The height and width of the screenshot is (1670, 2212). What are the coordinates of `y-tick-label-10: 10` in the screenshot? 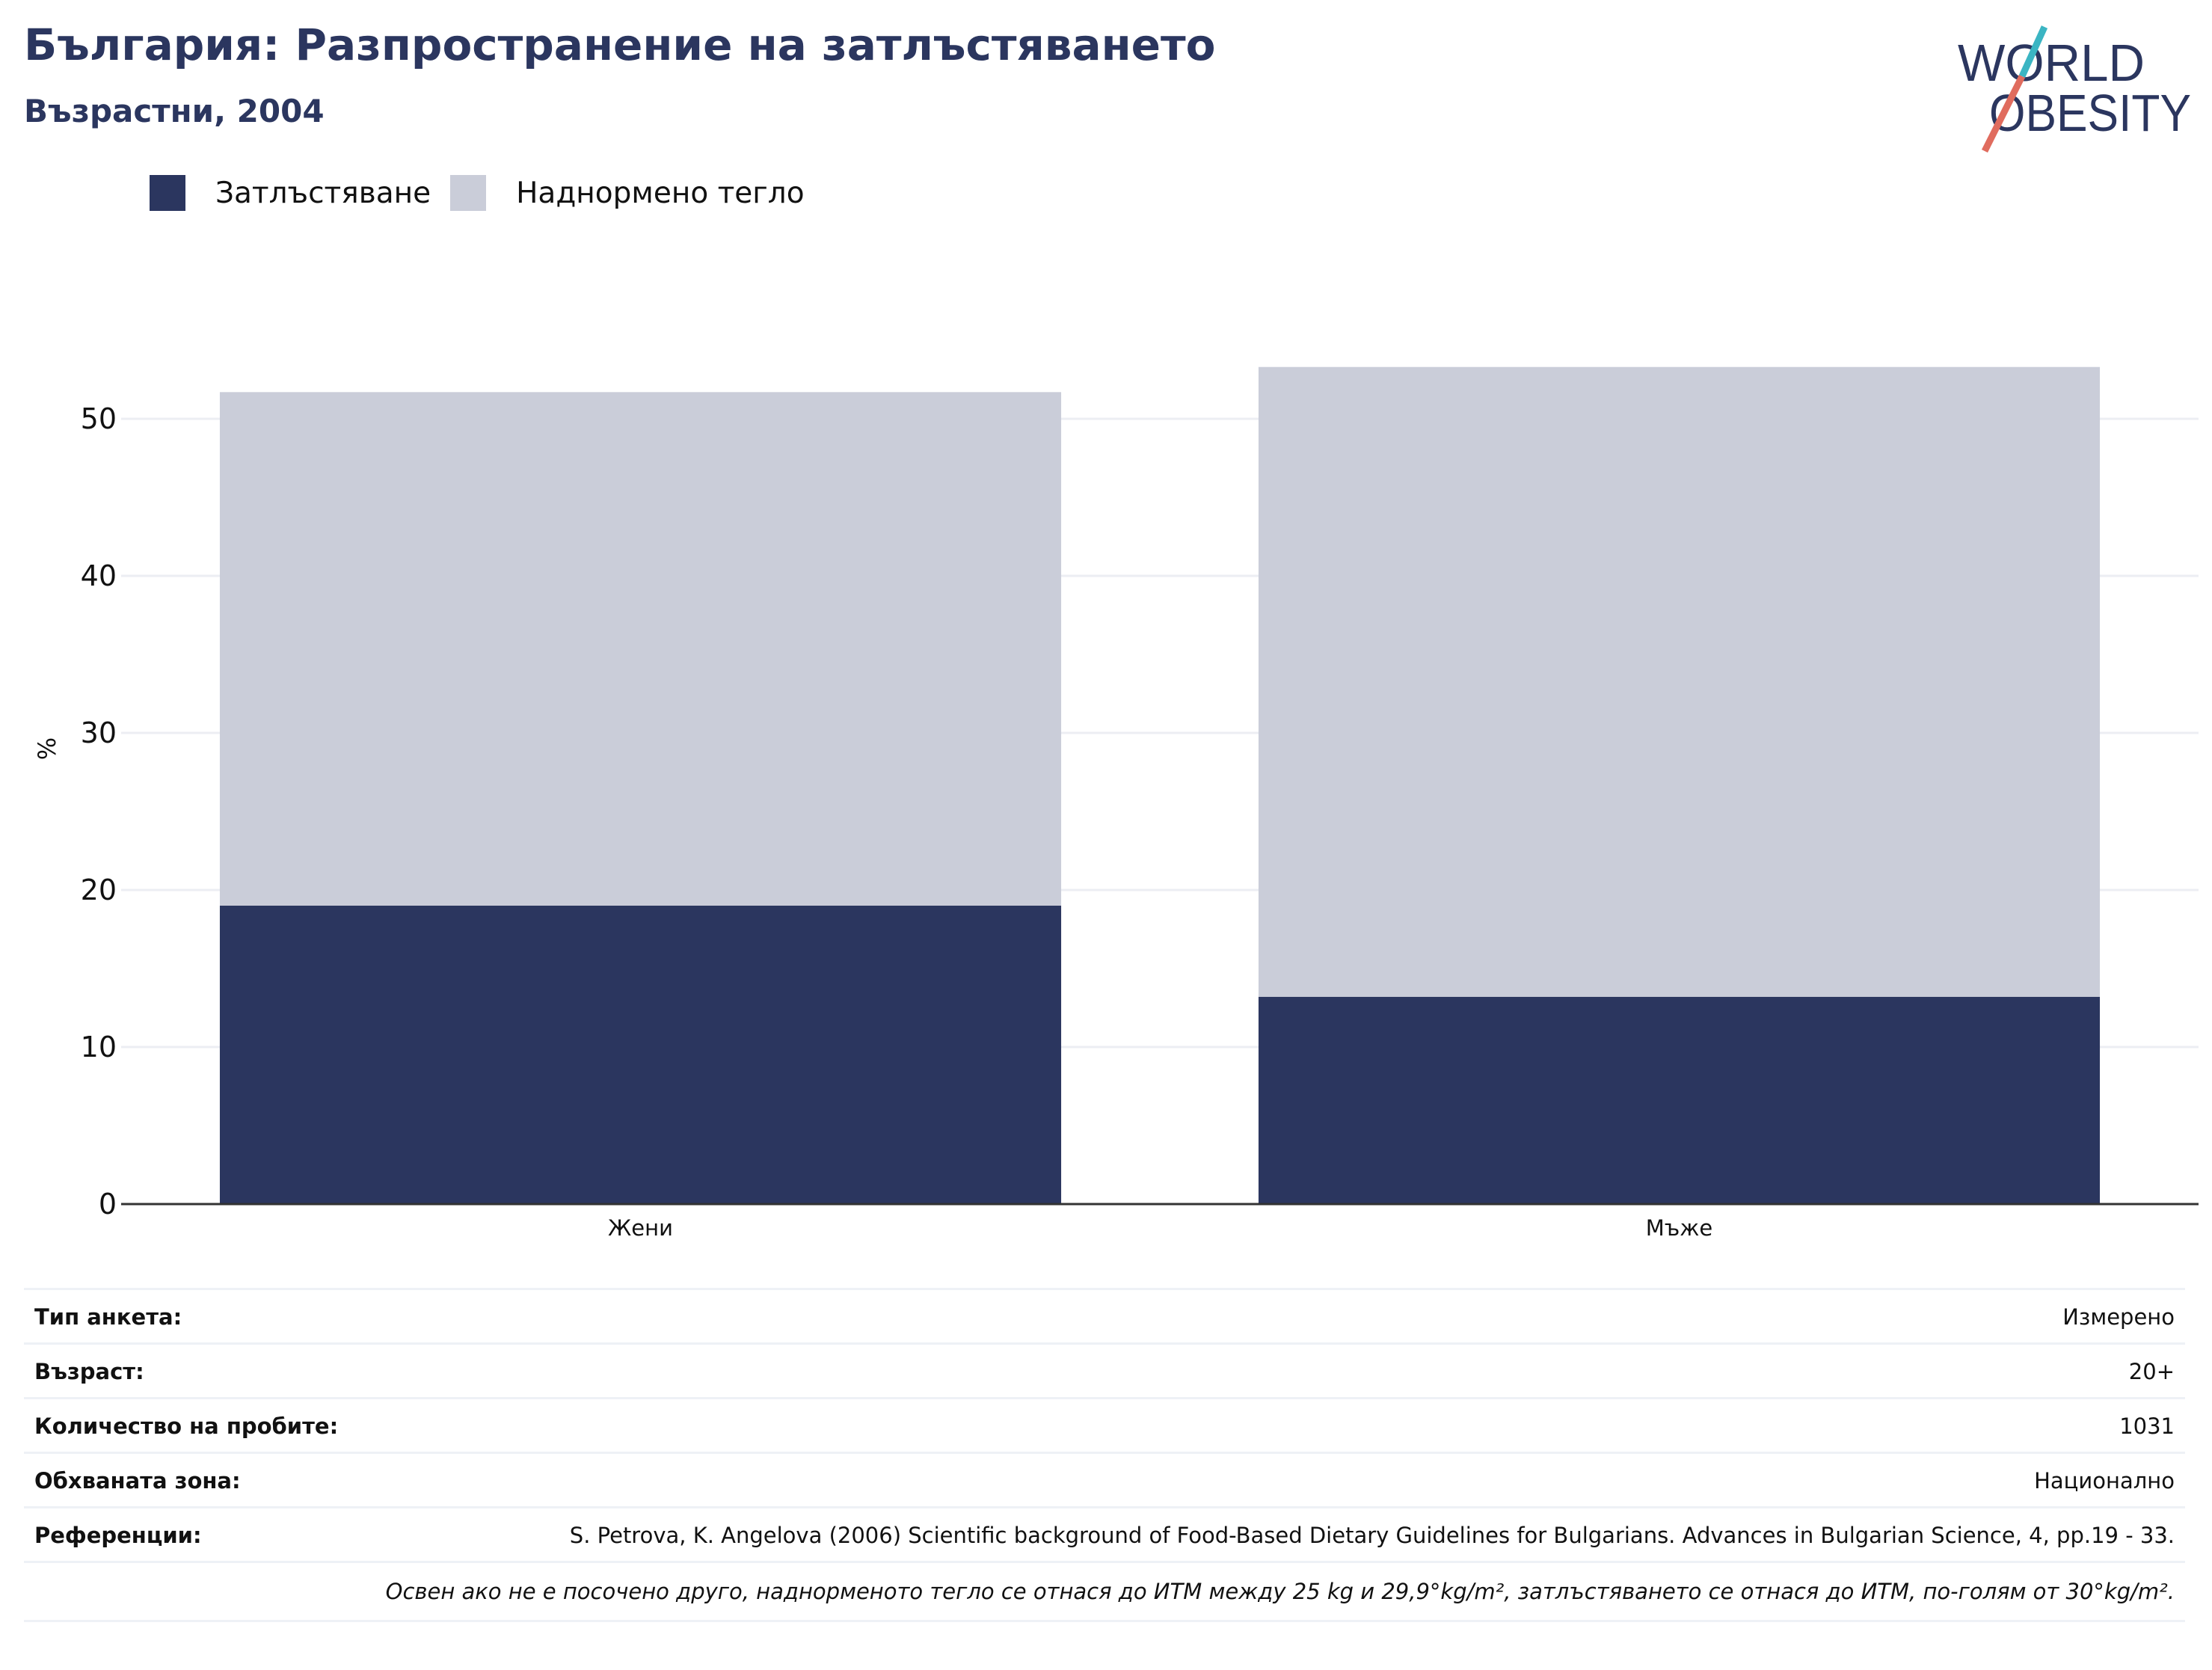 It's located at (99, 1047).